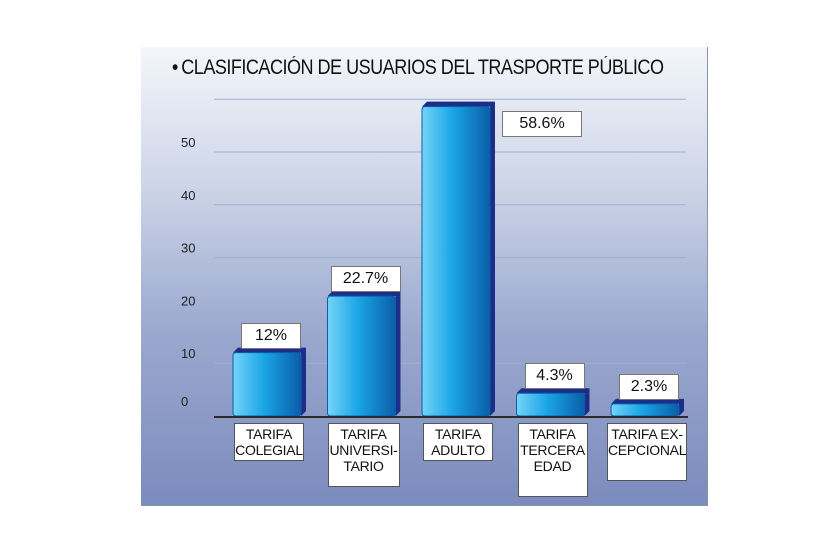  What do you see at coordinates (188, 300) in the screenshot?
I see `y-tick-label: 20` at bounding box center [188, 300].